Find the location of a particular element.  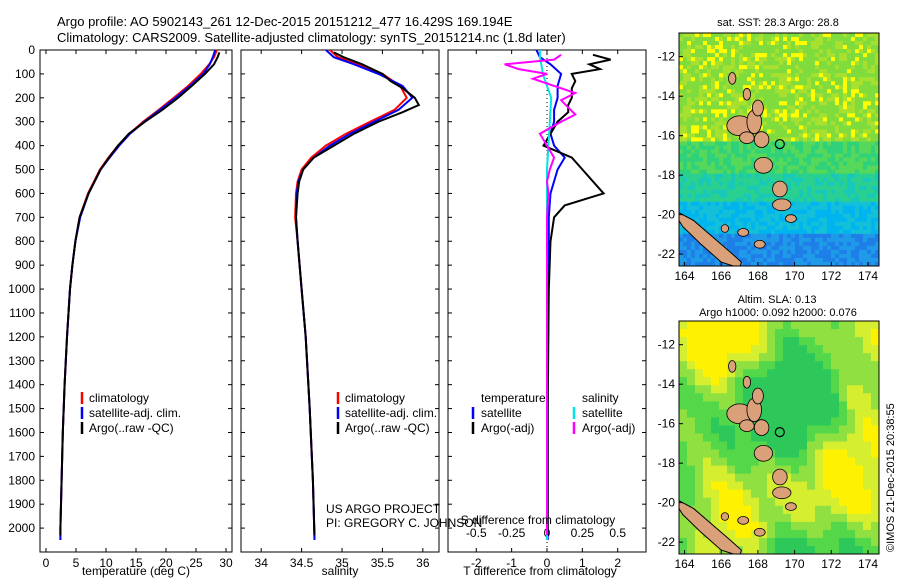

map-y-tick-label: -20 is located at coordinates (667, 215).